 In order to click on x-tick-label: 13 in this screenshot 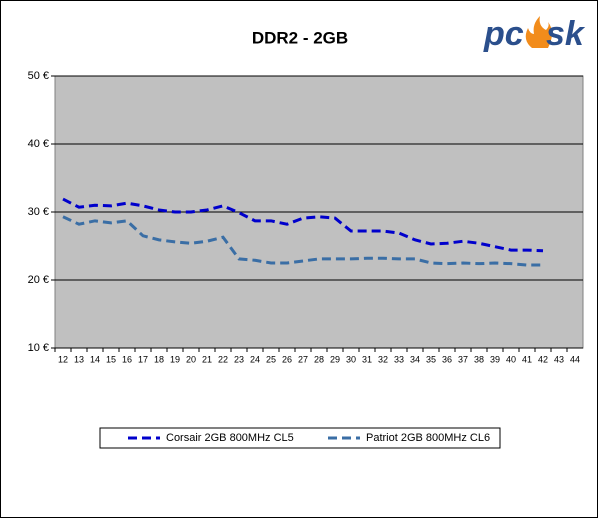, I will do `click(79, 359)`.